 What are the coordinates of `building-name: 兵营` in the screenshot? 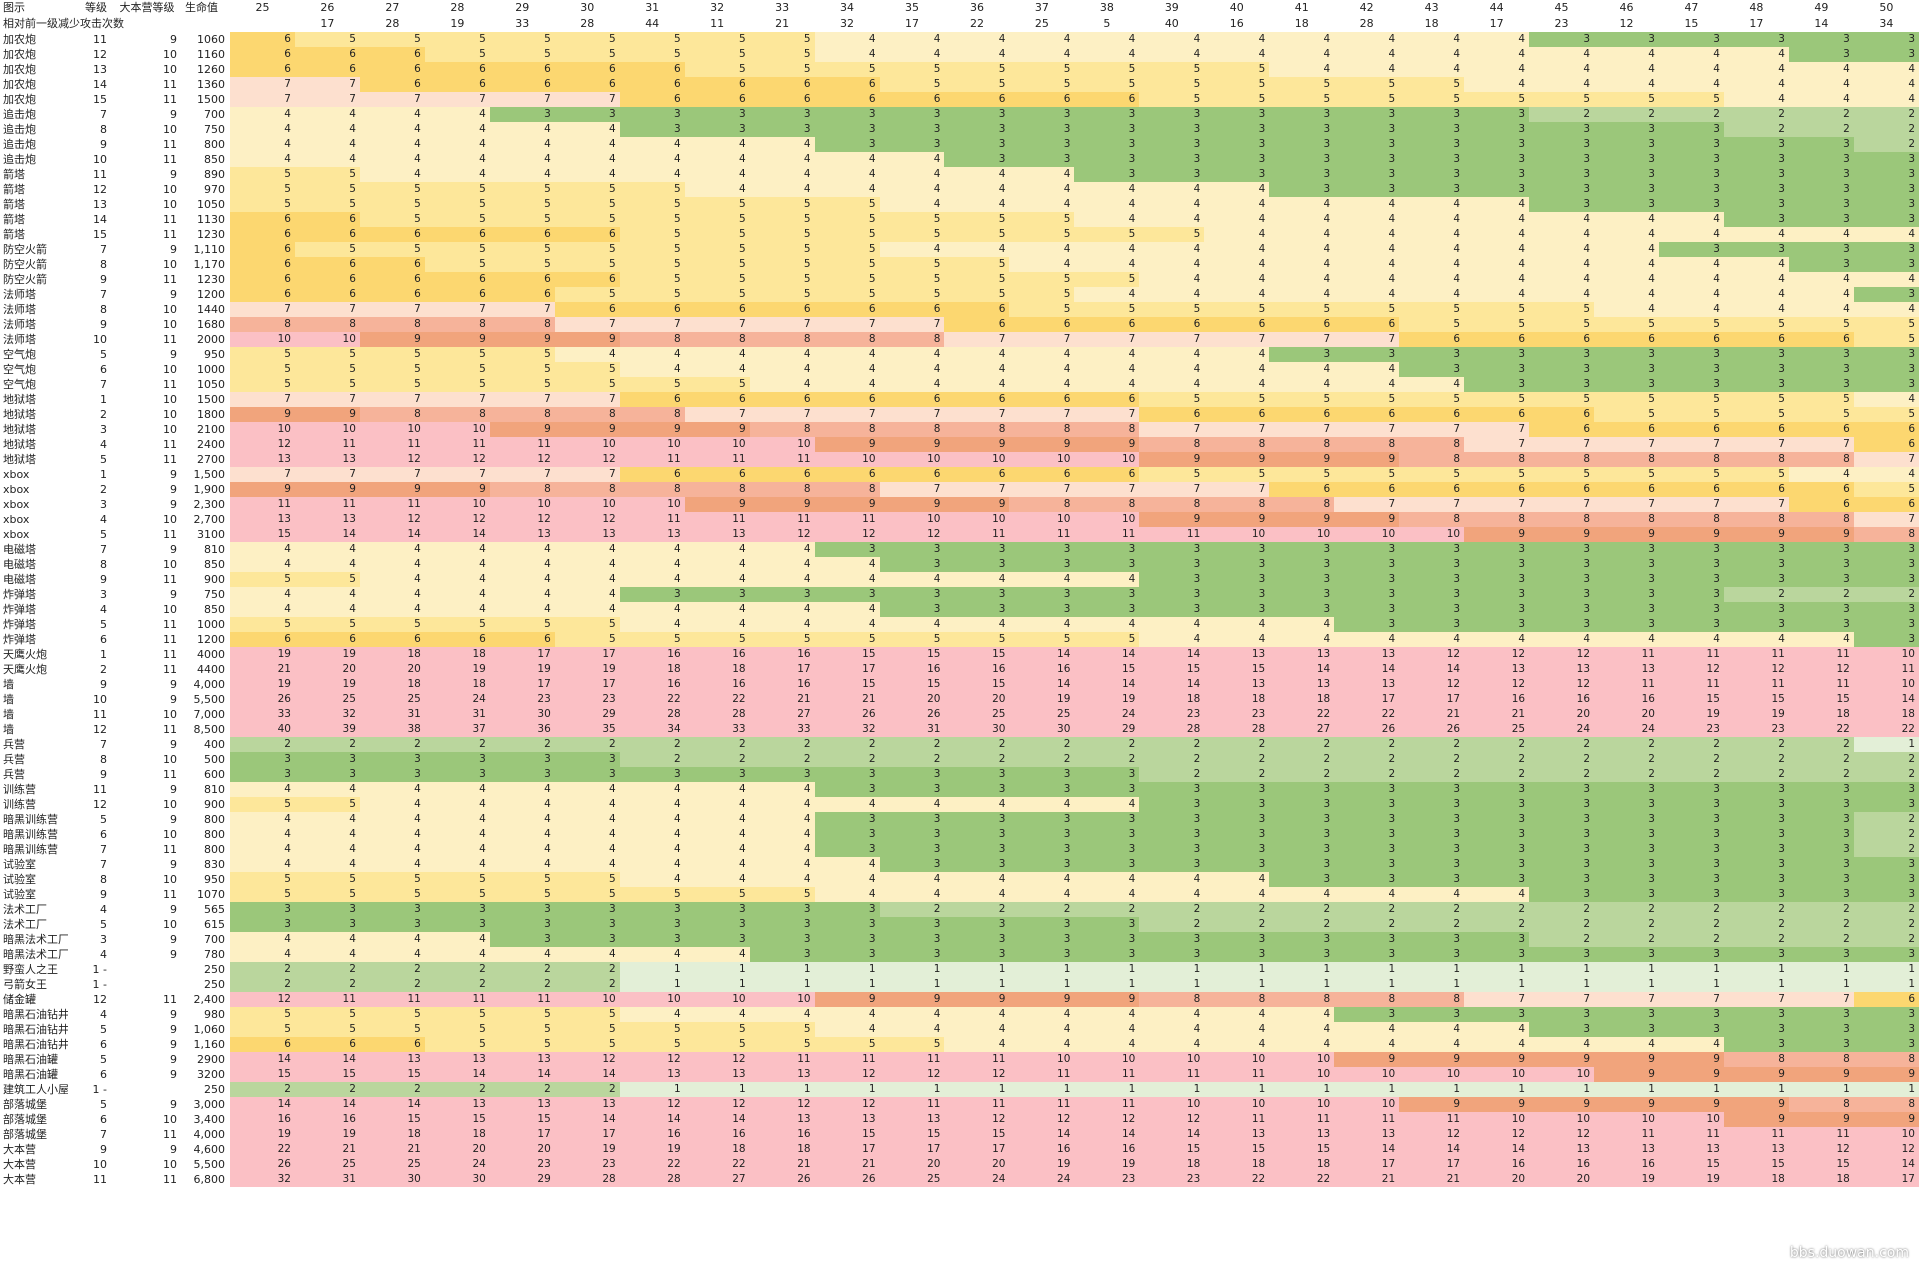 It's located at (14, 774).